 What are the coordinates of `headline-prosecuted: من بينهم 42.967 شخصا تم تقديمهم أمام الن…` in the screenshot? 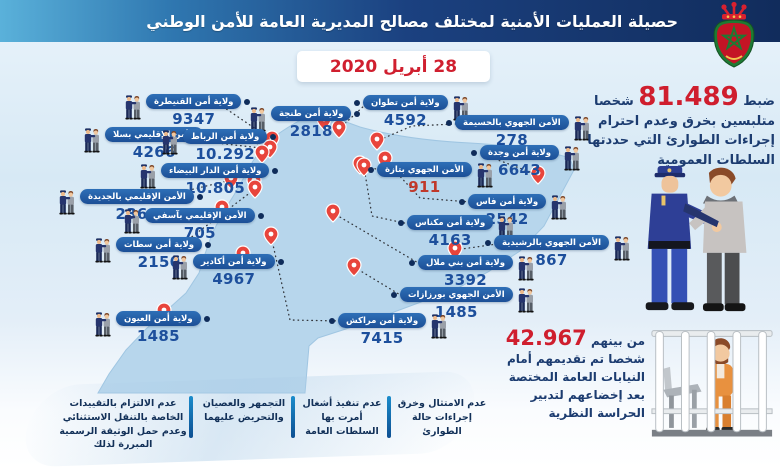 It's located at (566, 375).